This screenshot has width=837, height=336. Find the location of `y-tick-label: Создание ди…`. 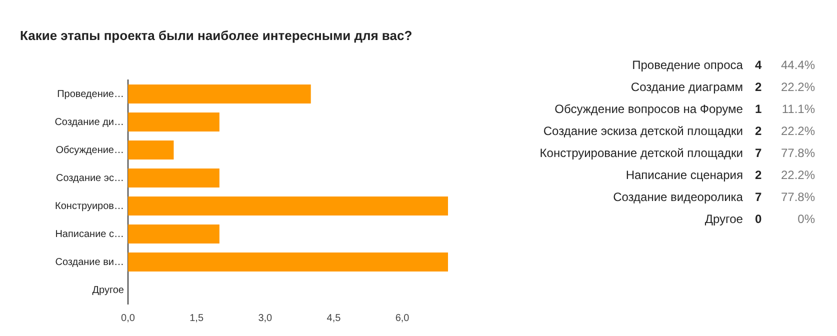

y-tick-label: Создание ди… is located at coordinates (89, 122).